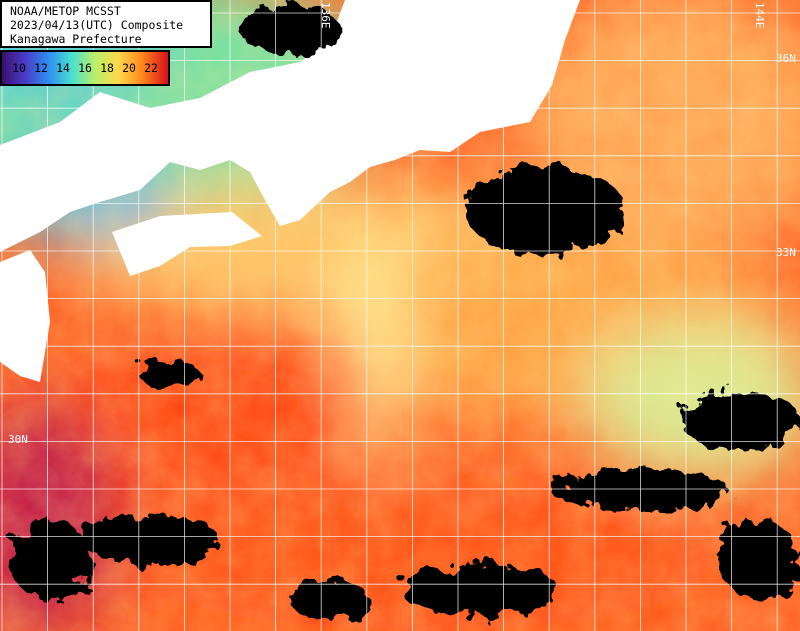 This screenshot has height=631, width=800. Describe the element at coordinates (325, 15) in the screenshot. I see `lon-label: 136E` at that location.